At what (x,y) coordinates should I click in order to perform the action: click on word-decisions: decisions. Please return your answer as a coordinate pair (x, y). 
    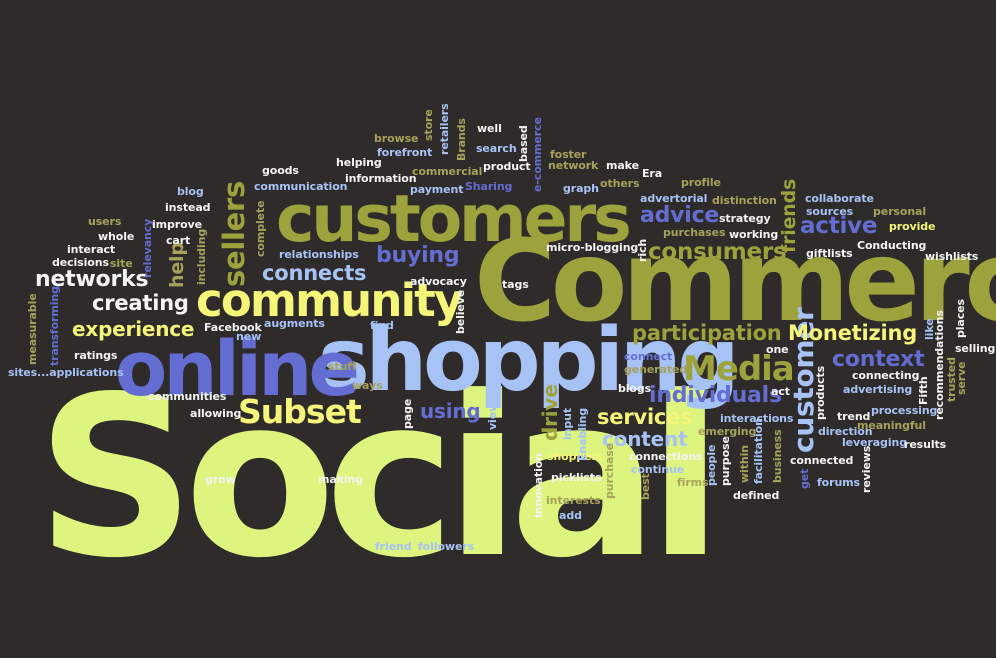
    Looking at the image, I should click on (80, 262).